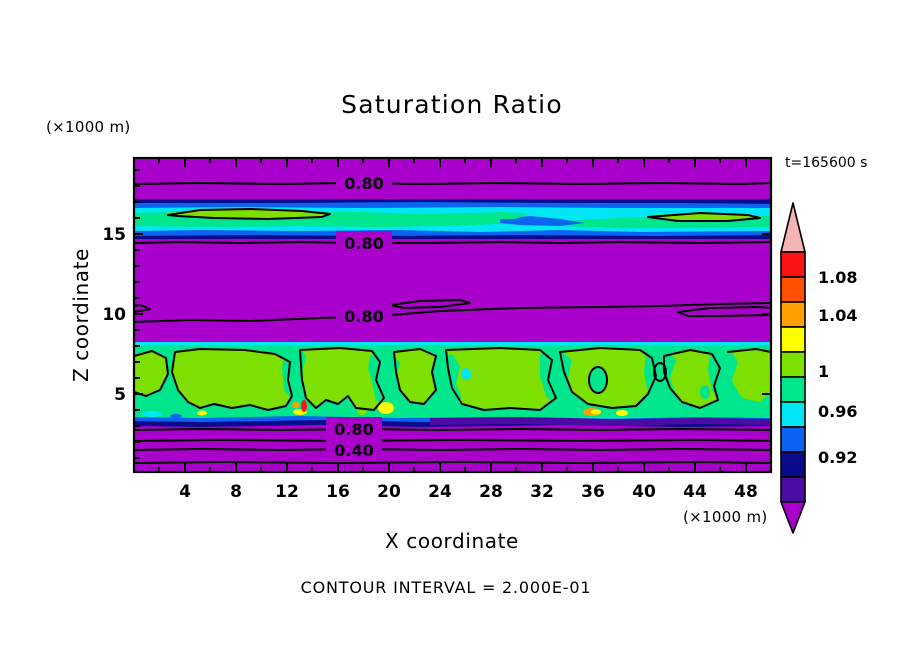 The image size is (904, 654). What do you see at coordinates (236, 492) in the screenshot?
I see `x-tick-label-1: 8` at bounding box center [236, 492].